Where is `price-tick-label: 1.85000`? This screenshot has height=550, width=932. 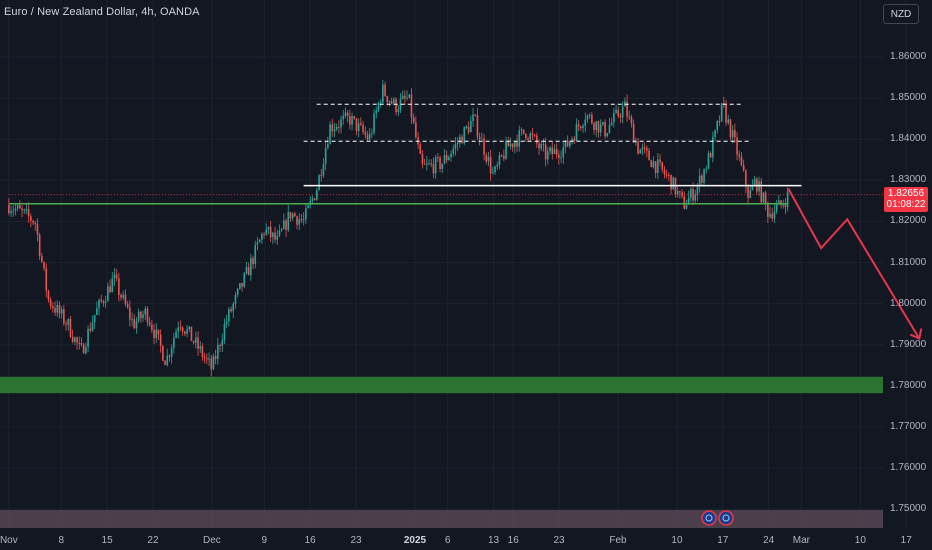 price-tick-label: 1.85000 is located at coordinates (908, 98).